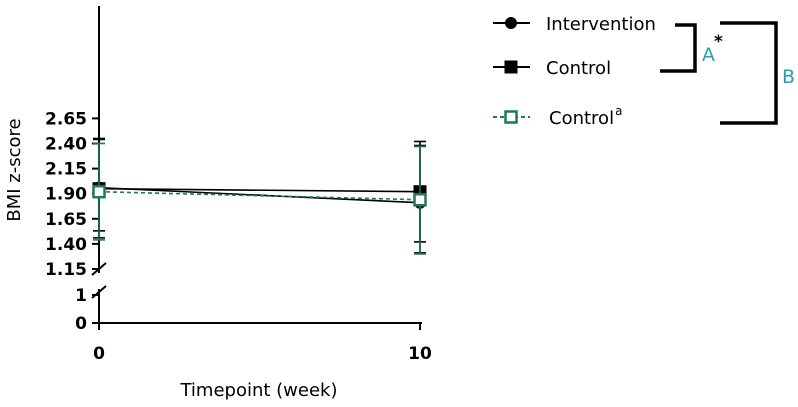 This screenshot has width=798, height=407. What do you see at coordinates (66, 195) in the screenshot?
I see `y-tick-label: 1.90` at bounding box center [66, 195].